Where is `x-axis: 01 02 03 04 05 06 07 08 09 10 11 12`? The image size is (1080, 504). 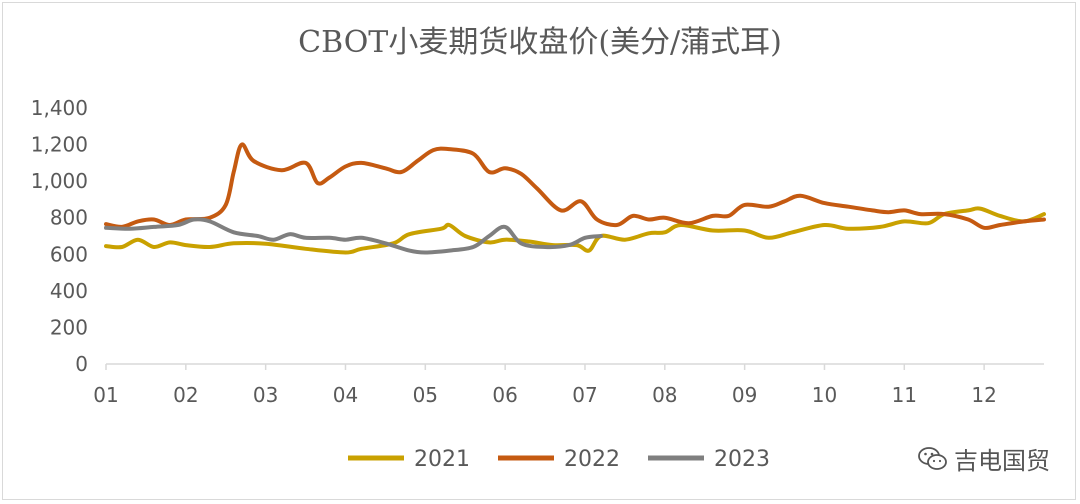
x-axis: 01 02 03 04 05 06 07 08 09 10 11 12 is located at coordinates (568, 385).